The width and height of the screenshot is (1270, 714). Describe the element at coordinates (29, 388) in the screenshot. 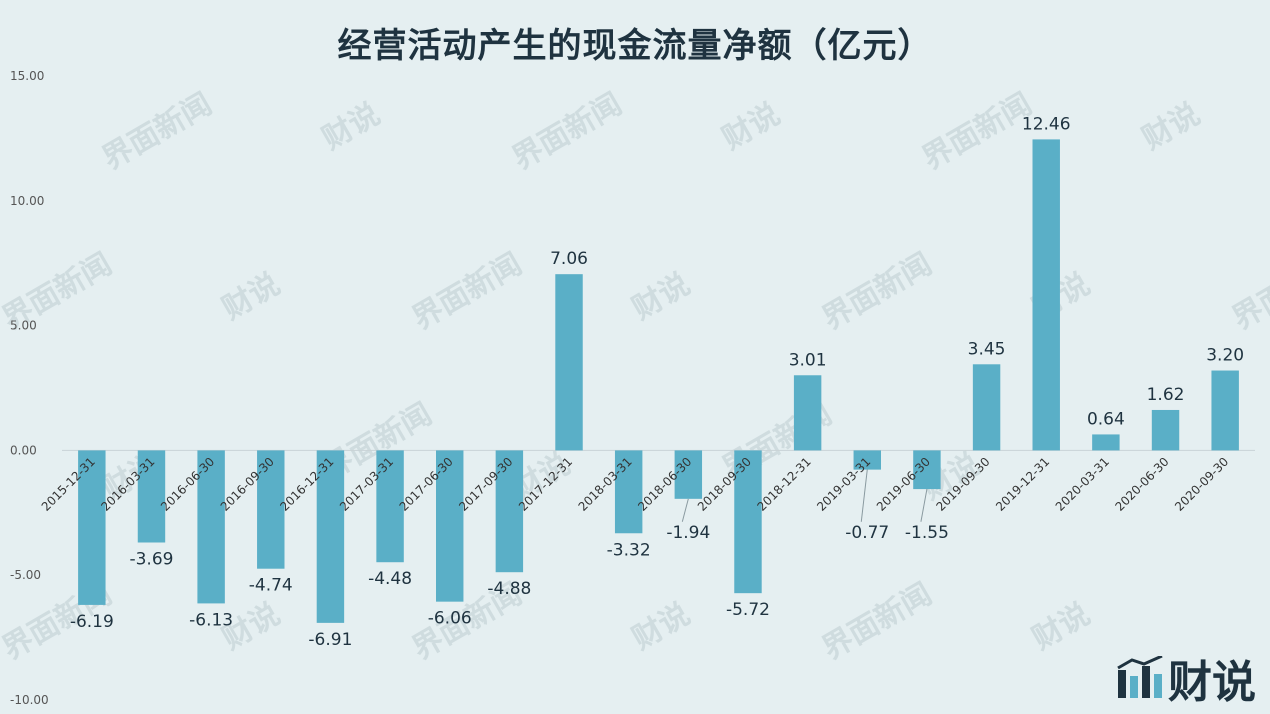

I see `y-axis: 15.00 10.00 5.00 0.00 -5.00 -10.00` at that location.